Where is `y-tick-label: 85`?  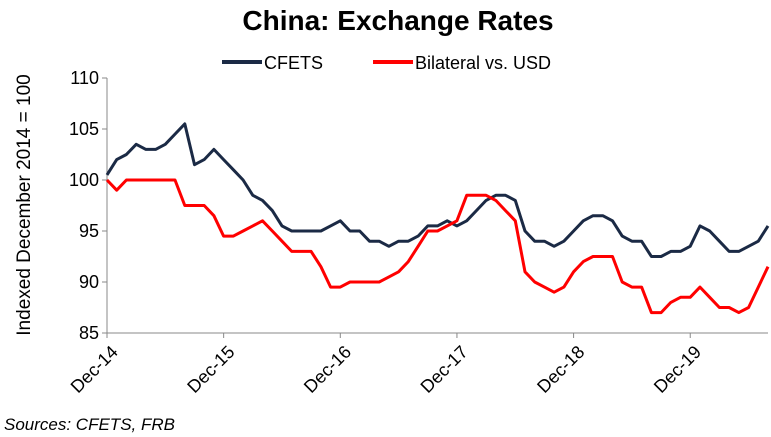
y-tick-label: 85 is located at coordinates (89, 333).